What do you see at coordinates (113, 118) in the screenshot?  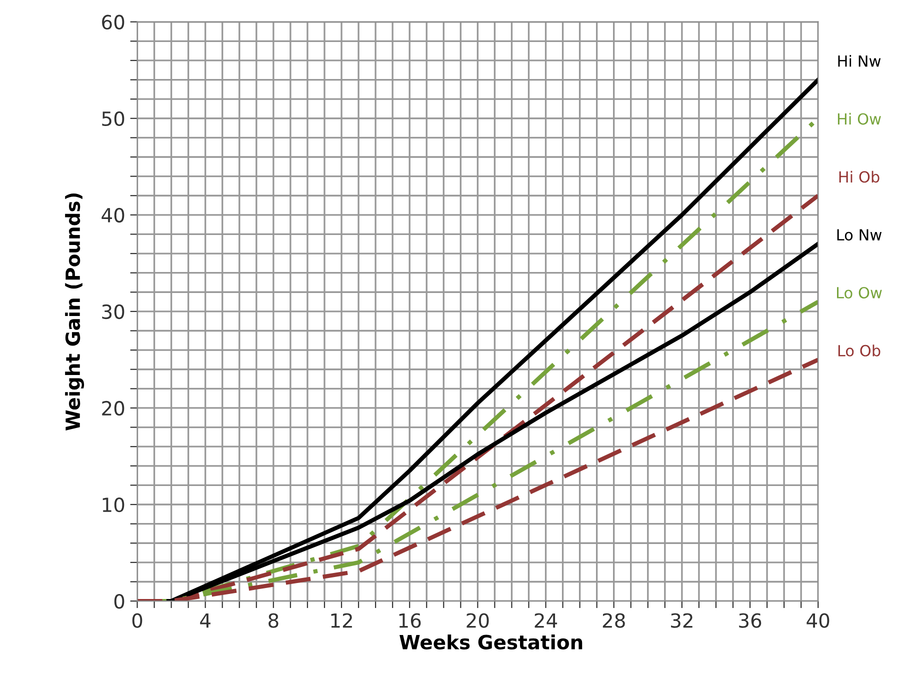 I see `y-tick-label: 50` at bounding box center [113, 118].